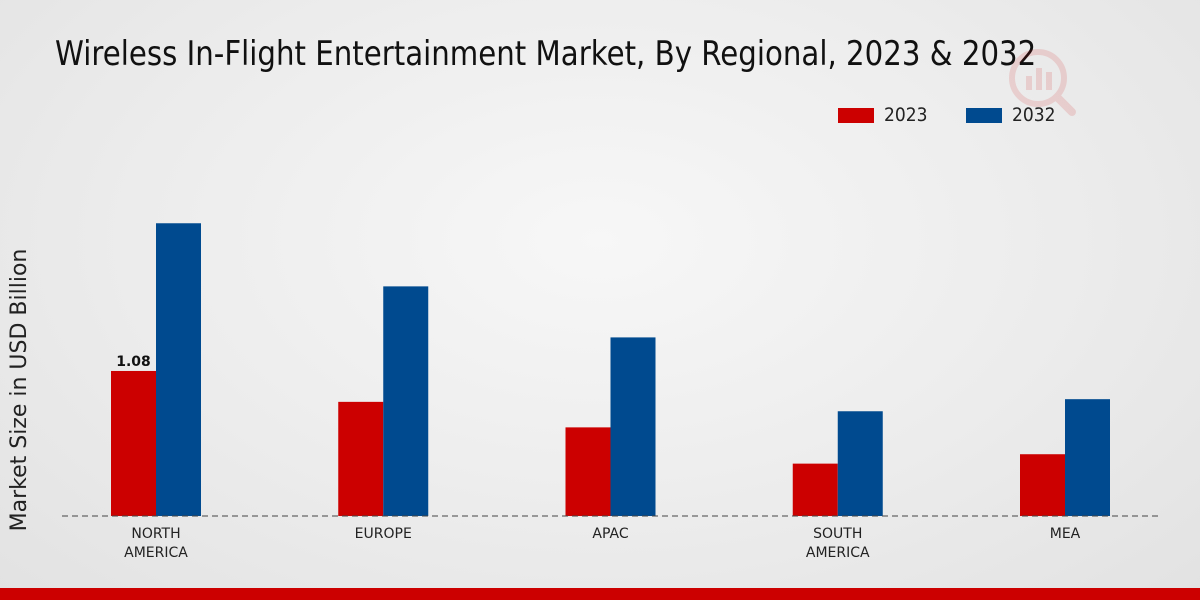  What do you see at coordinates (856, 115) in the screenshot?
I see `legend-swatch-2023` at bounding box center [856, 115].